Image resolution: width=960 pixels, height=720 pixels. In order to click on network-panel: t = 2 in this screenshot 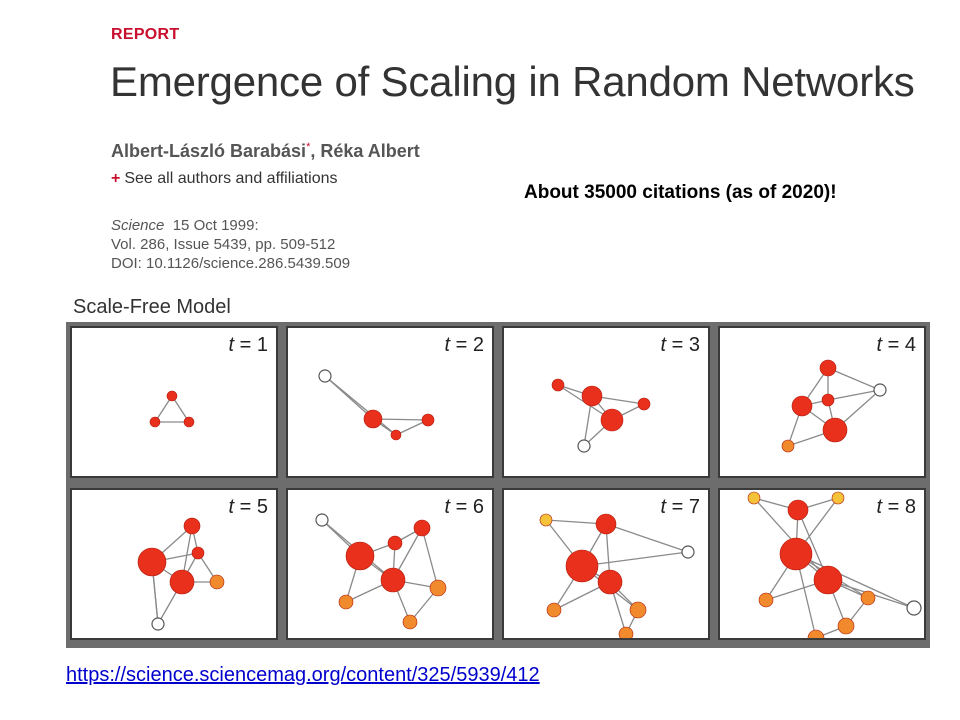, I will do `click(390, 402)`.